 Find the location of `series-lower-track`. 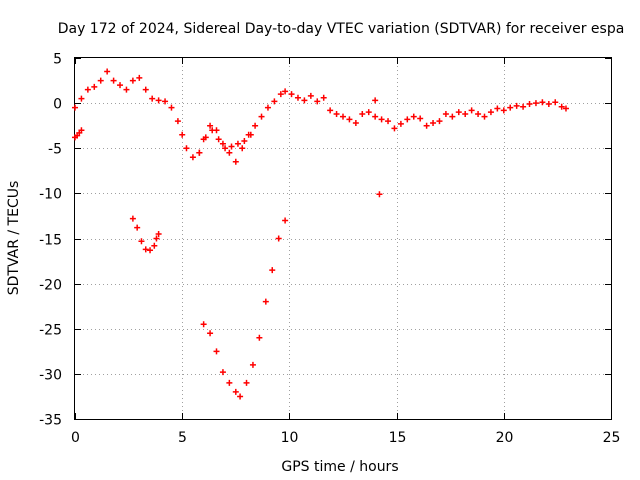

series-lower-track is located at coordinates (225, 141).